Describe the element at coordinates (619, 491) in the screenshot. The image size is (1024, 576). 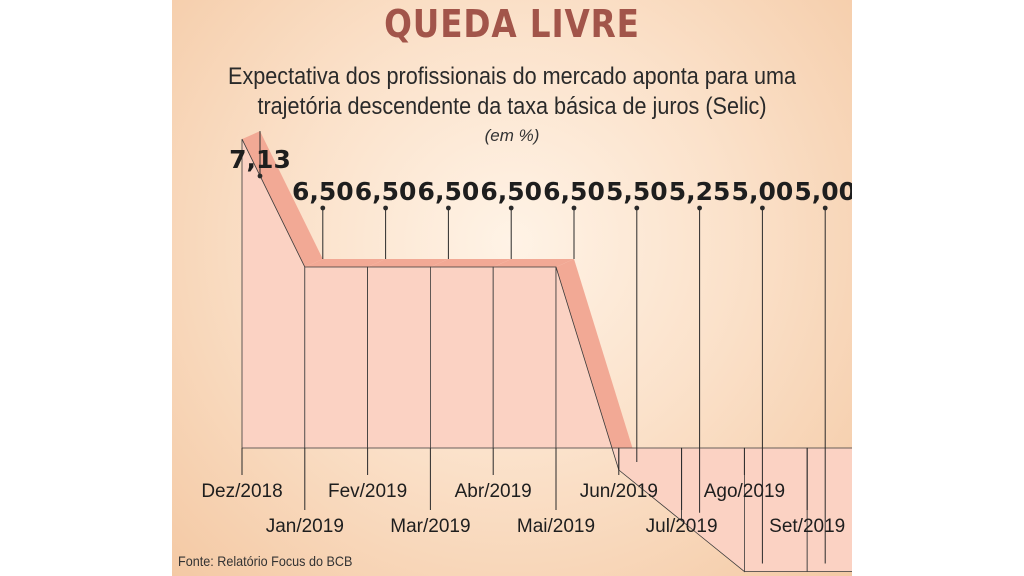
I see `date-label: Jun/2019` at that location.